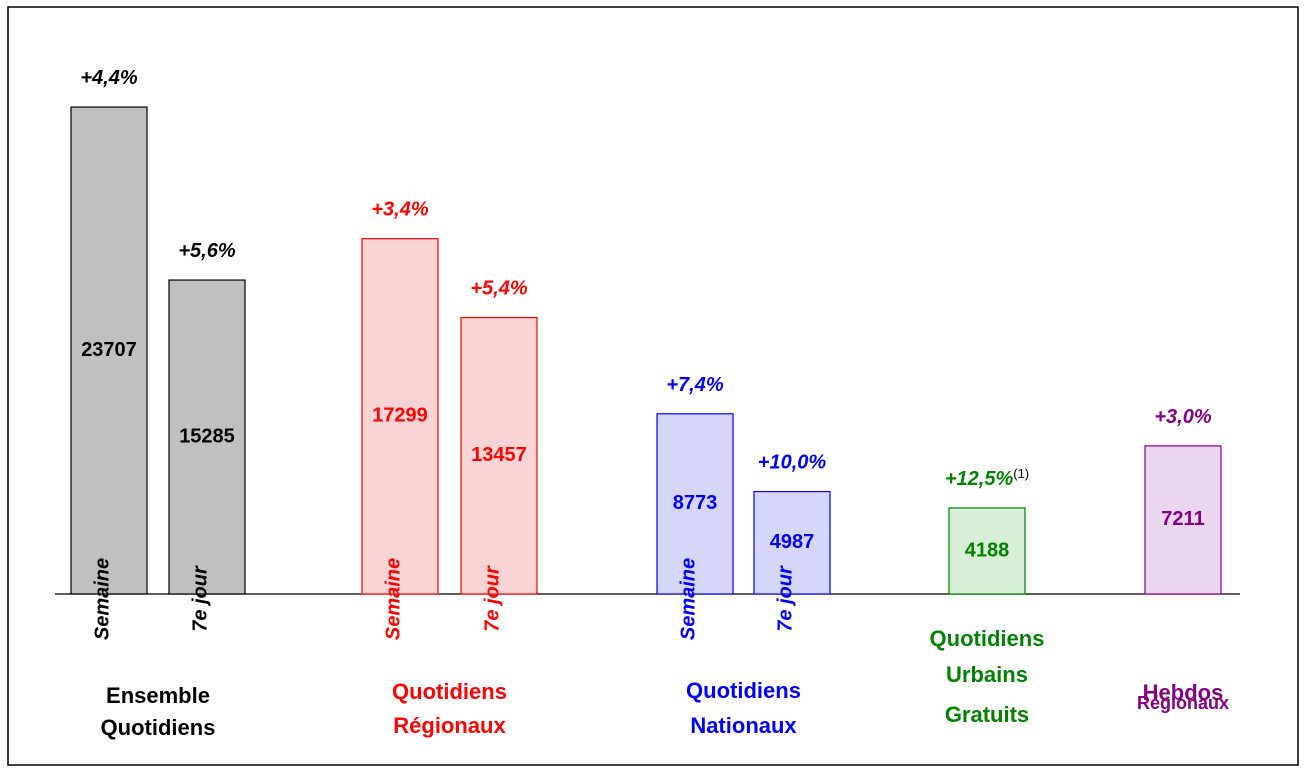 The image size is (1306, 772). Describe the element at coordinates (1183, 692) in the screenshot. I see `group-name: Hebdos` at that location.